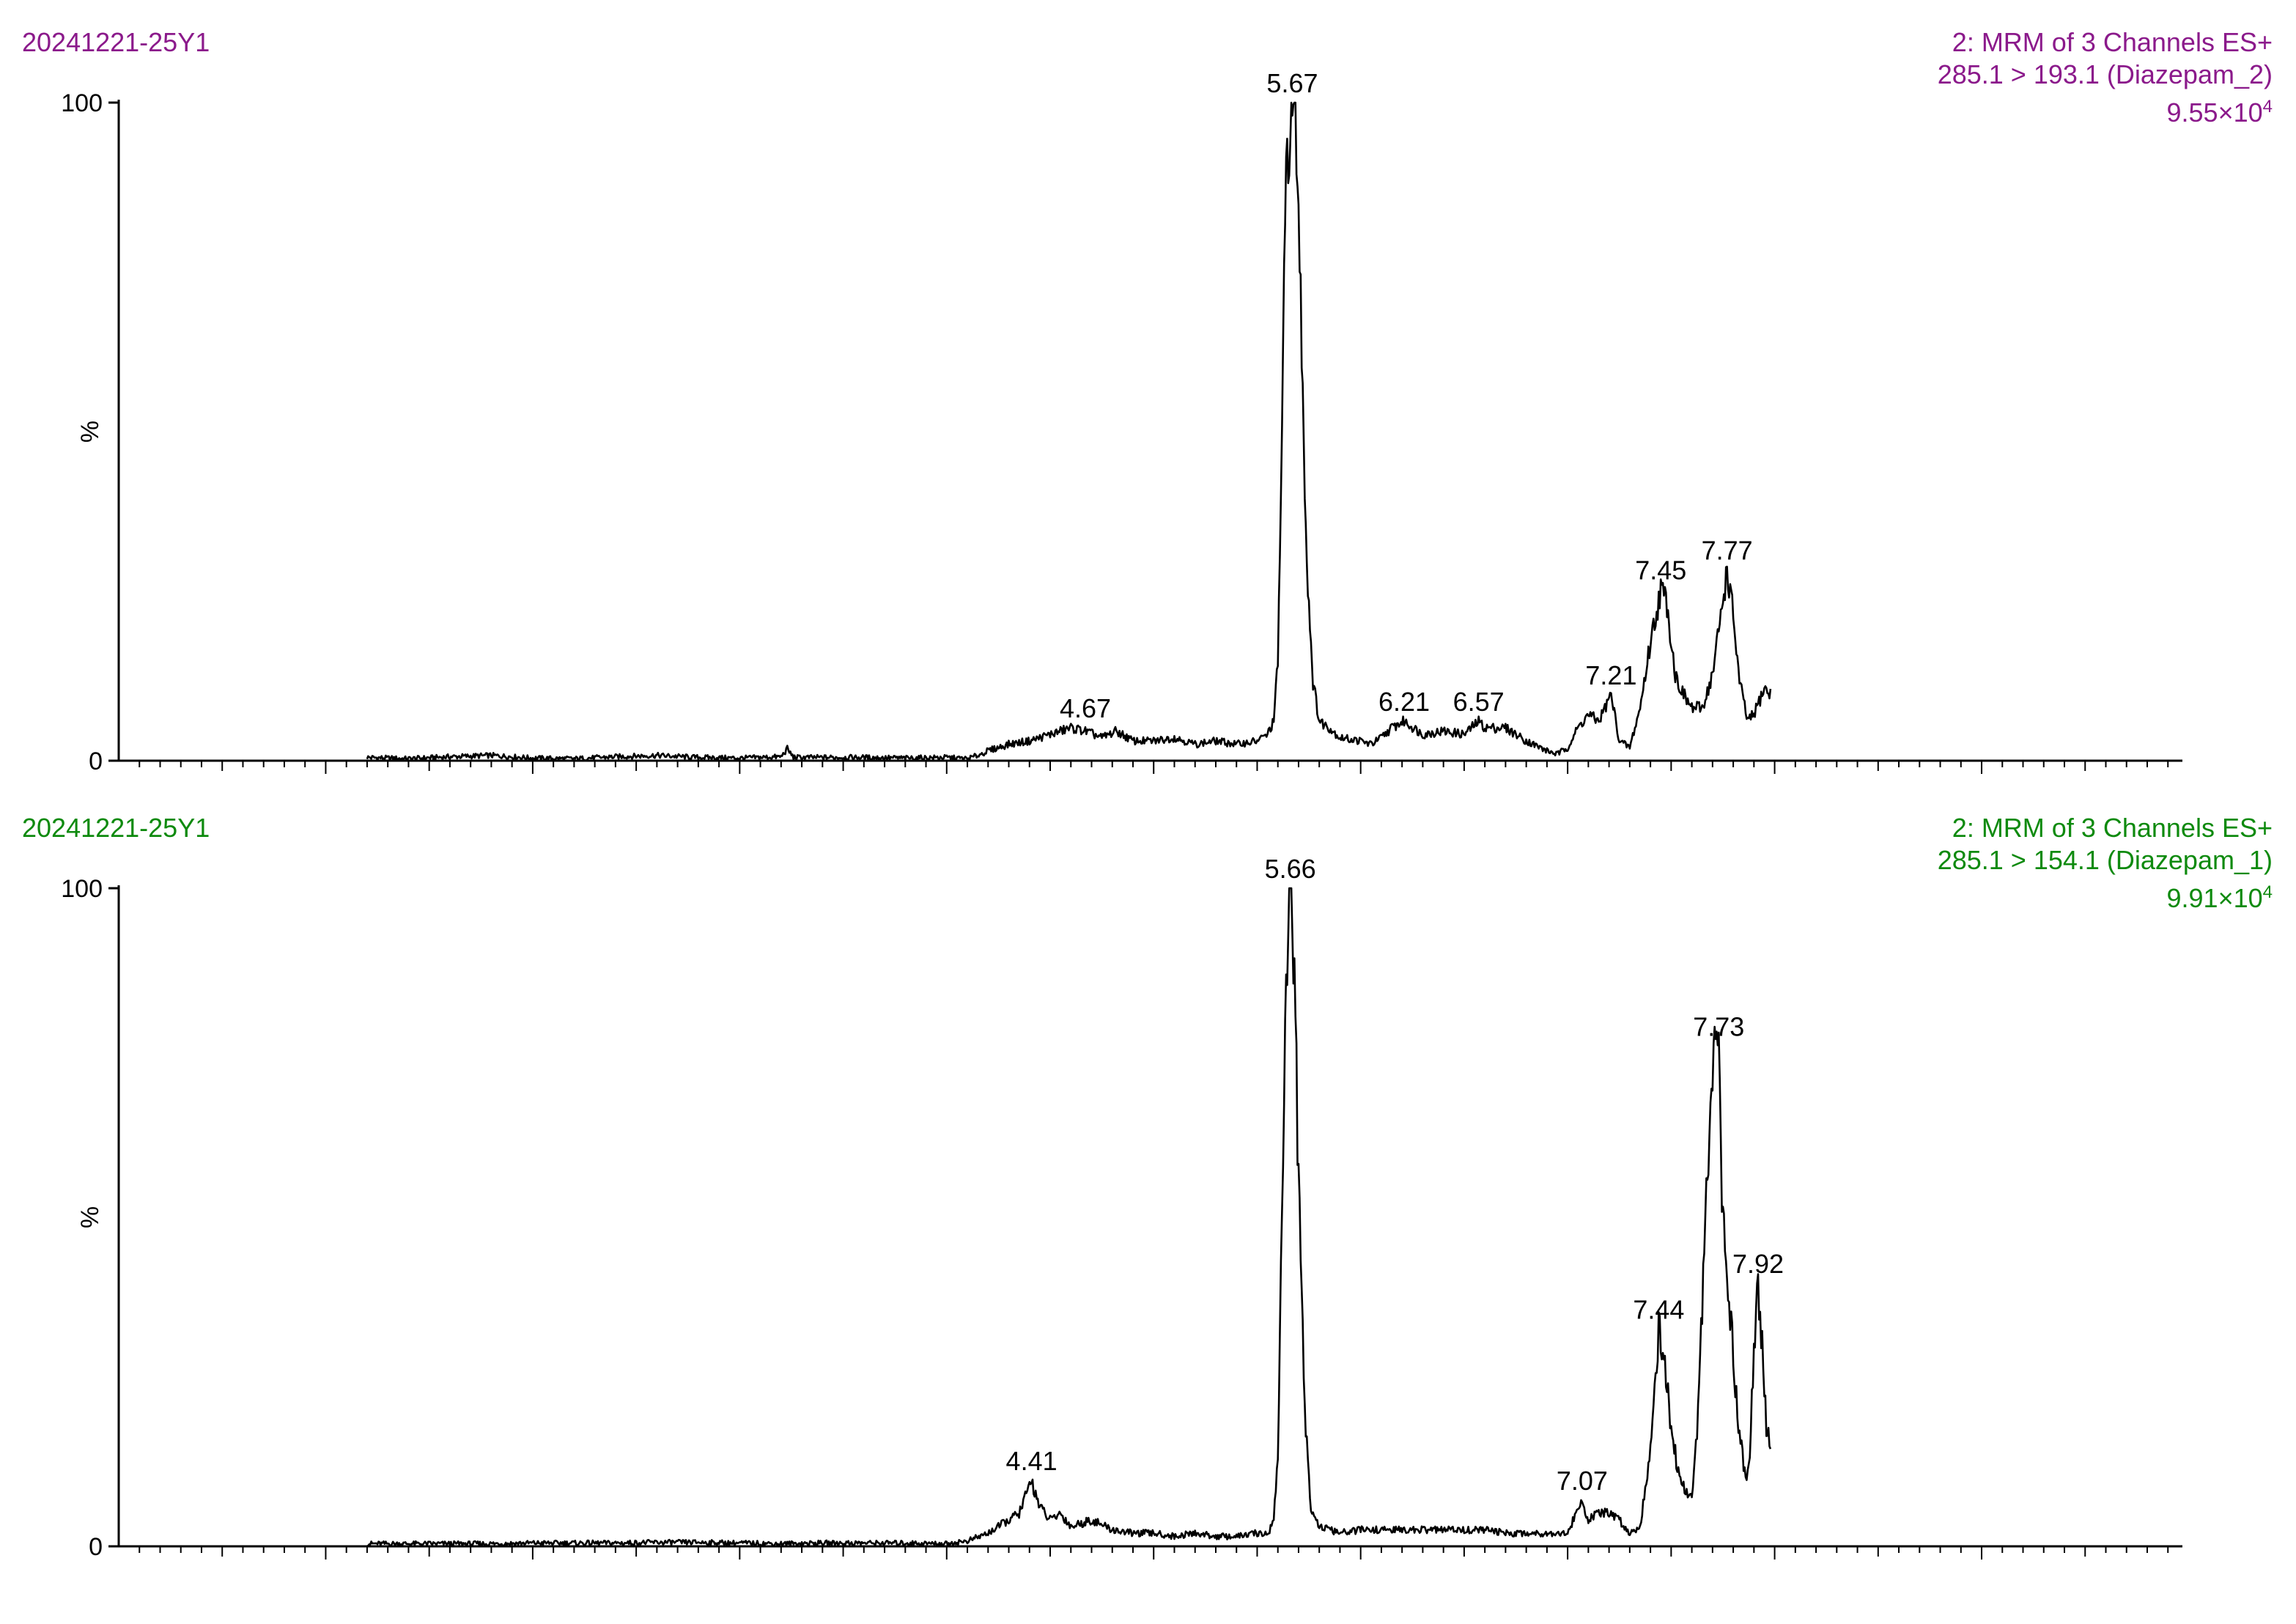  I want to click on peak-label: 7.44, so click(1658, 1310).